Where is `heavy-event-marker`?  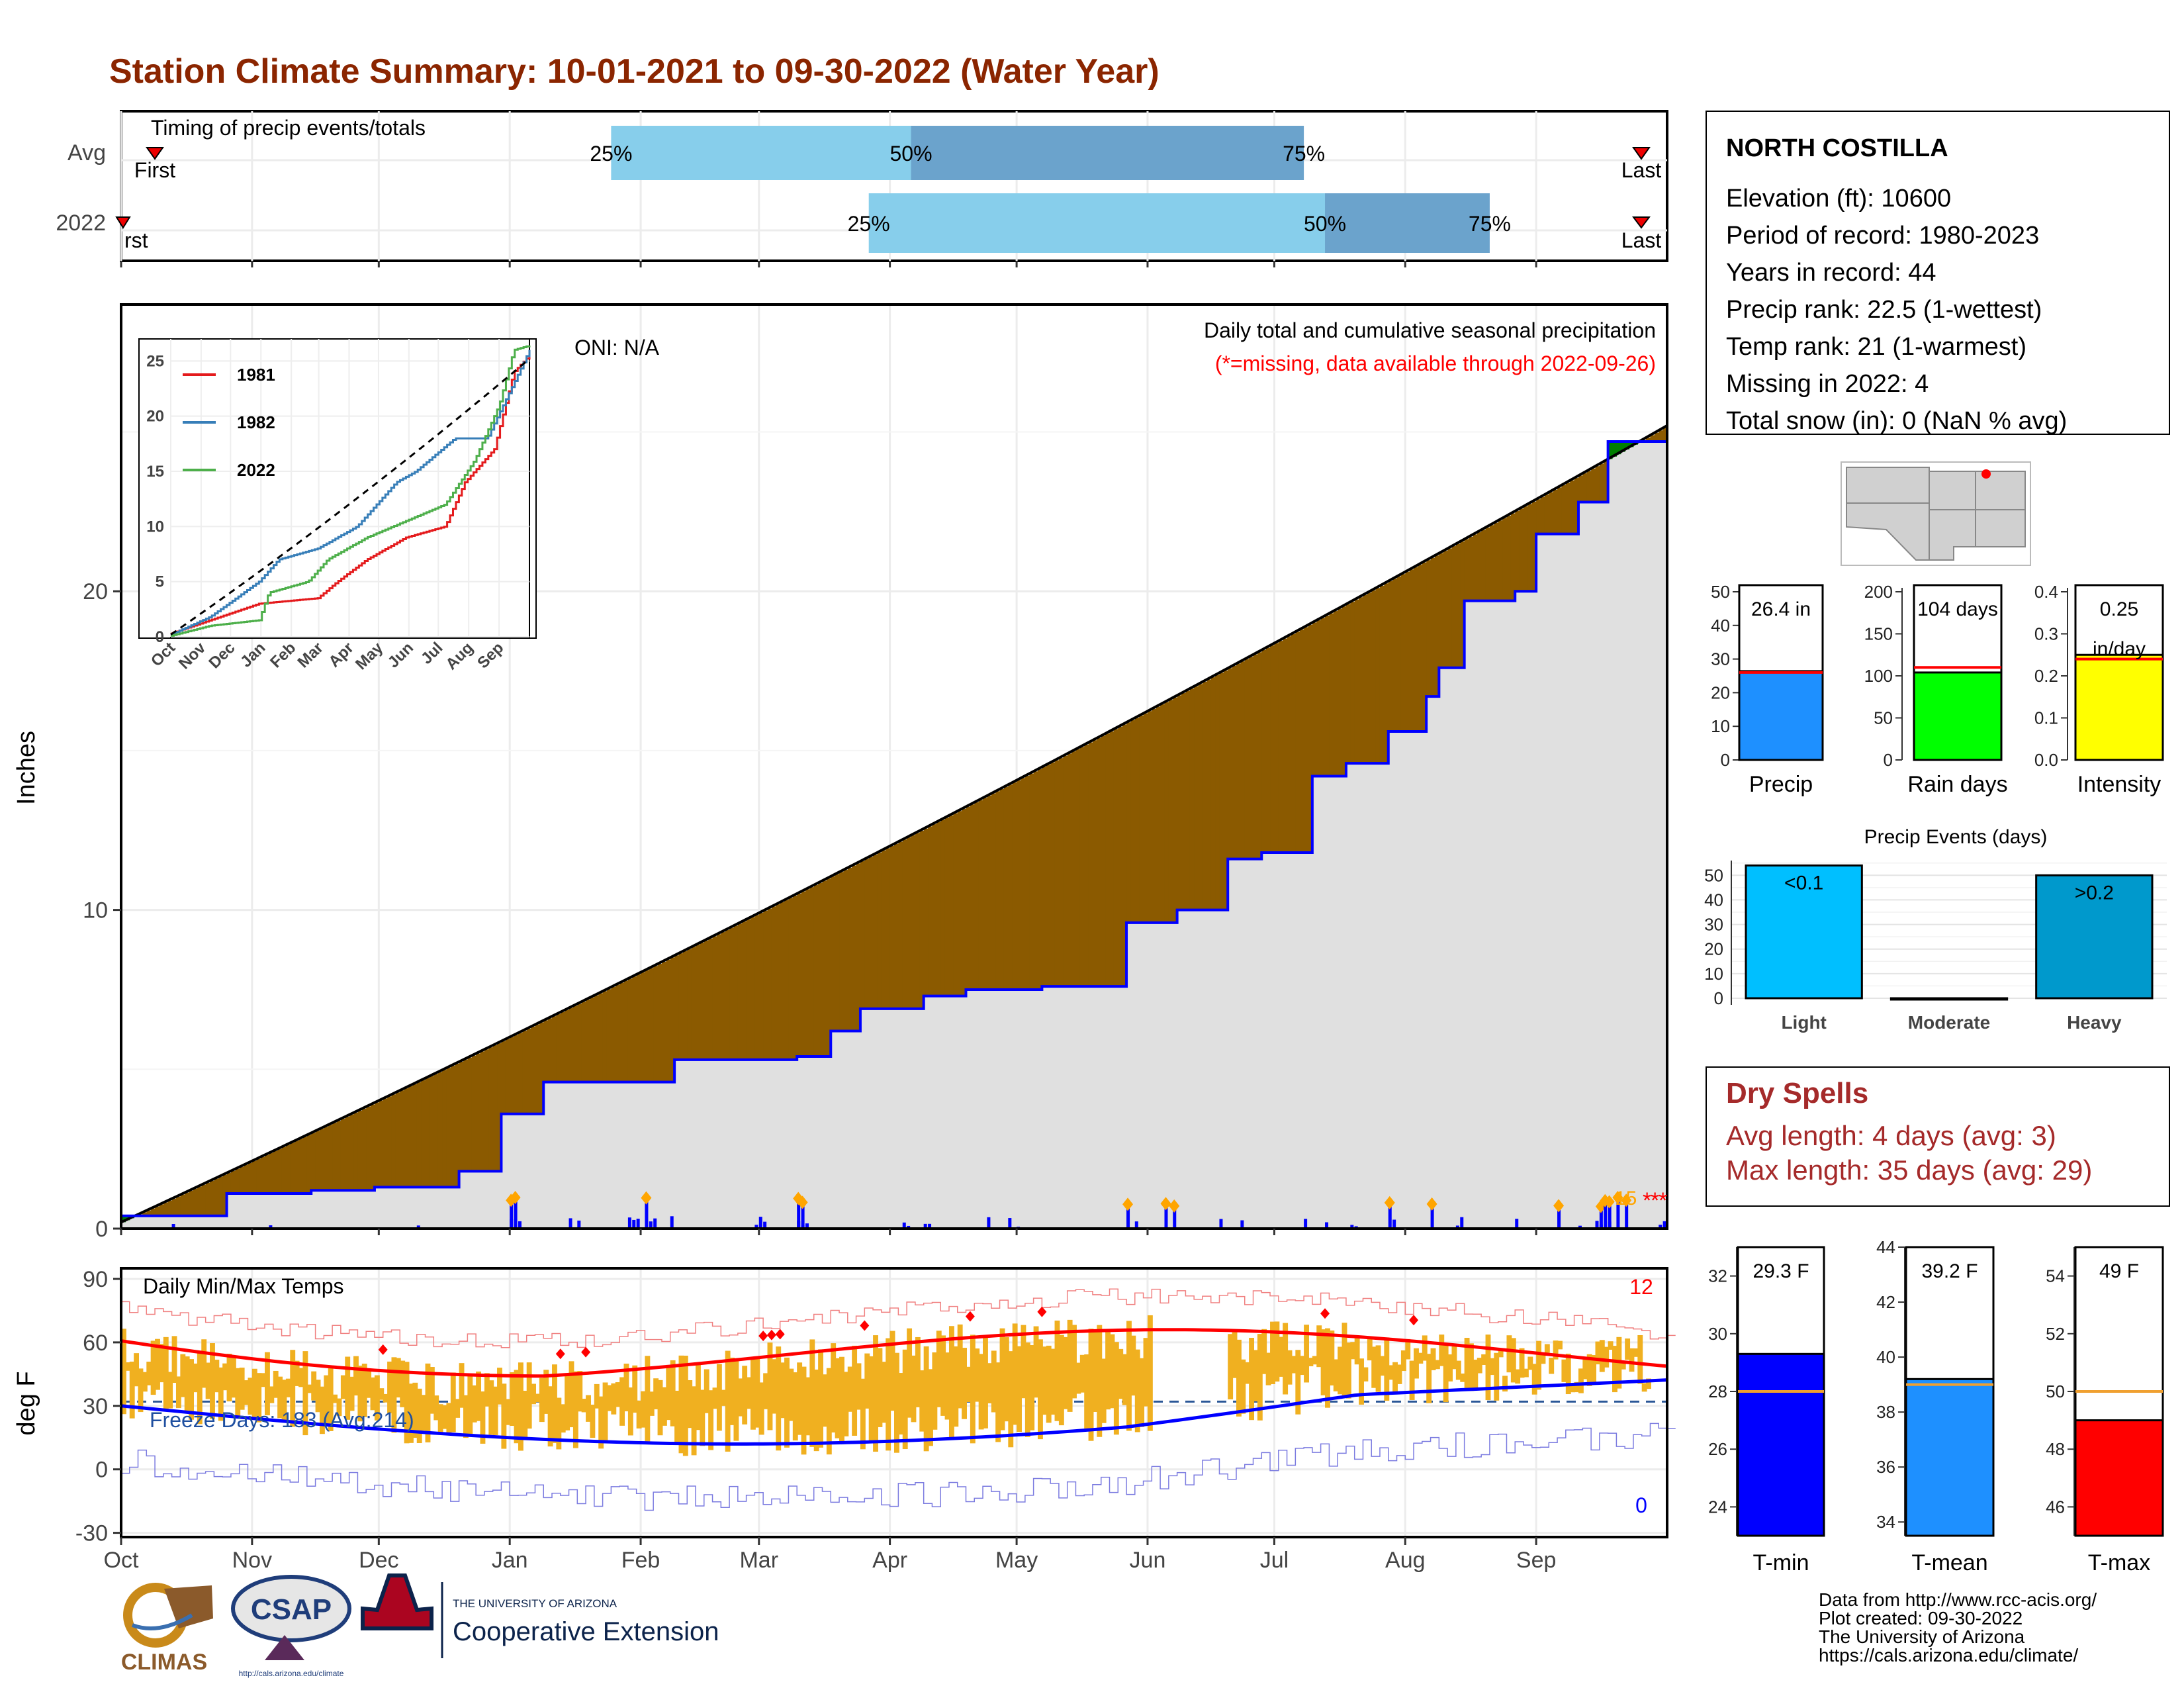 heavy-event-marker is located at coordinates (1627, 1200).